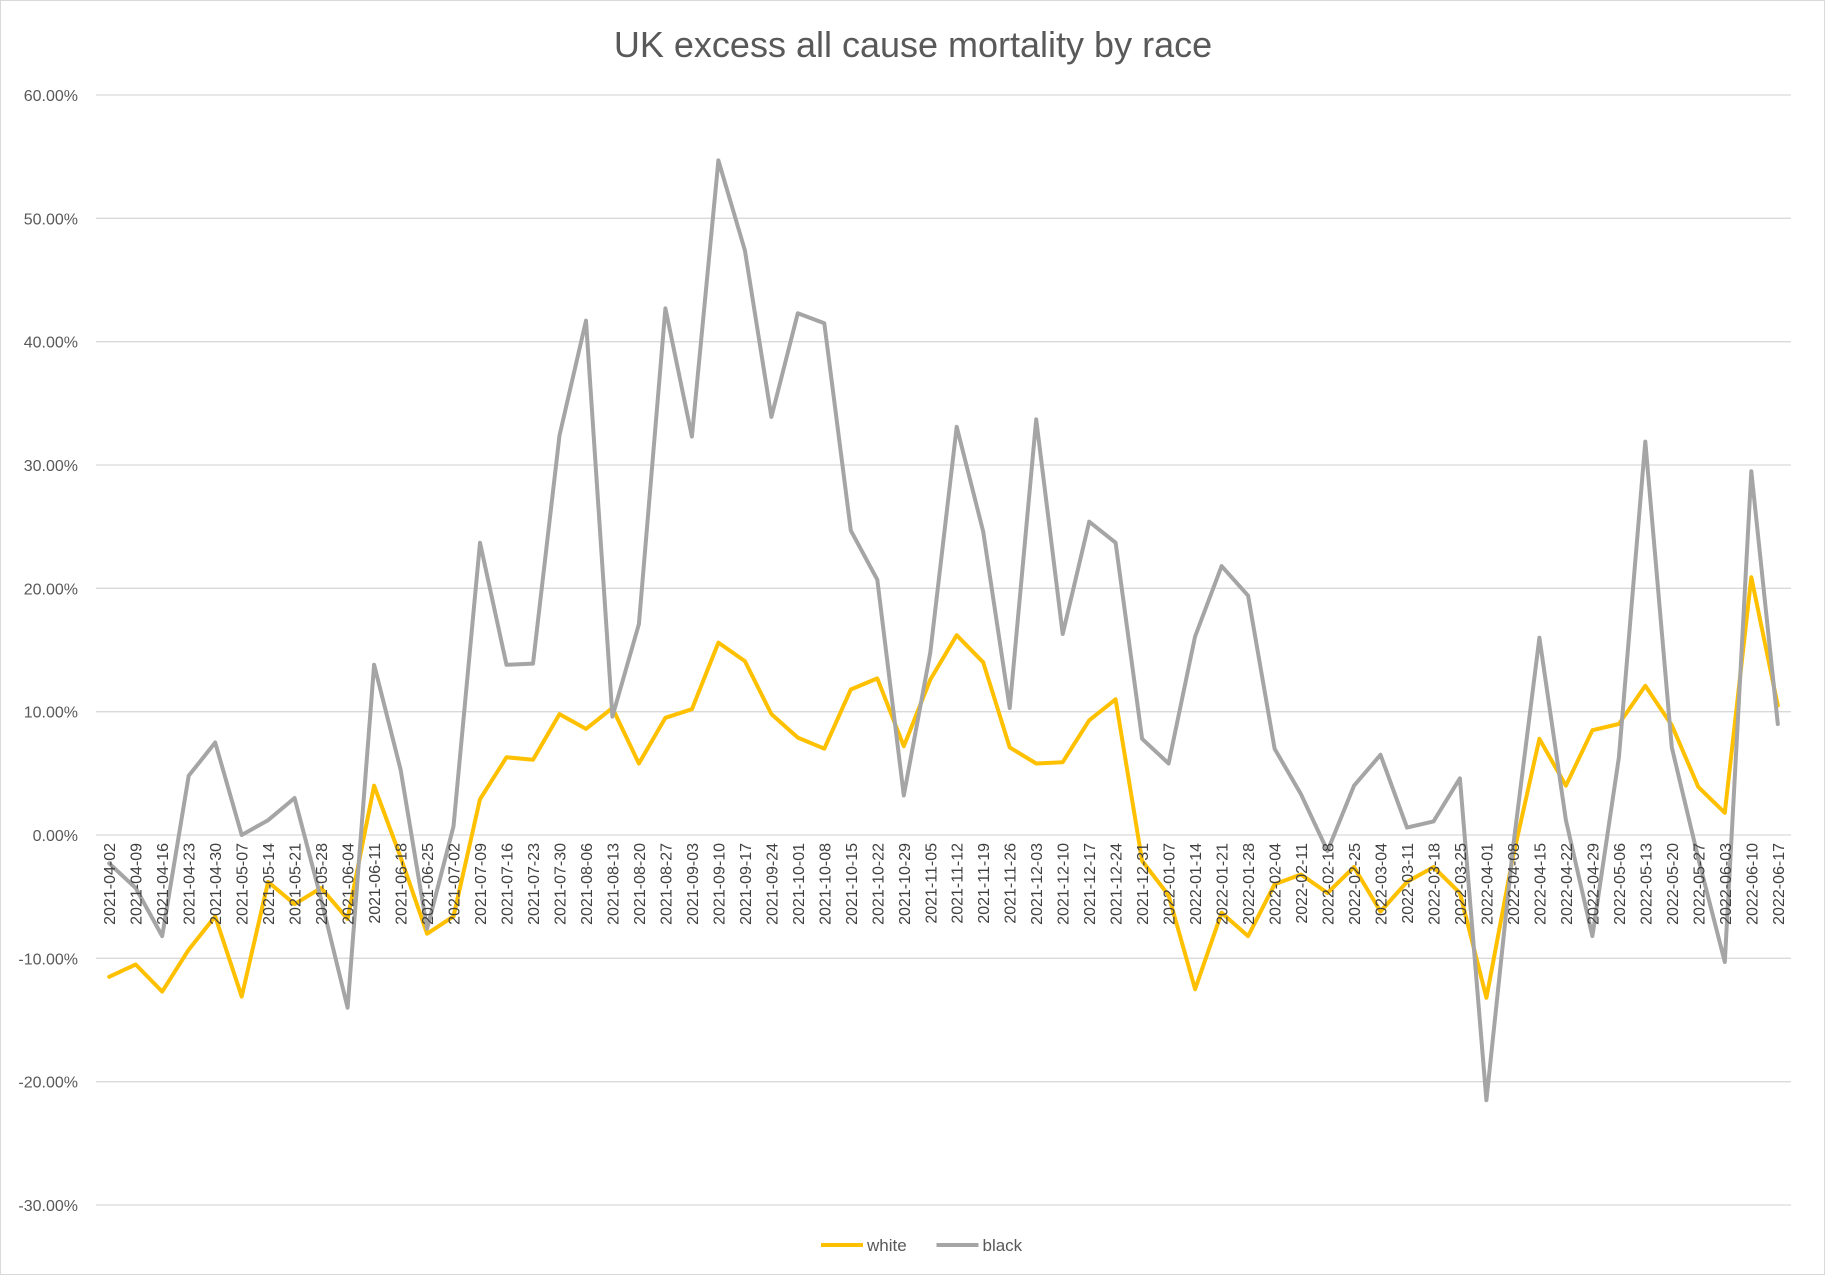  Describe the element at coordinates (51, 466) in the screenshot. I see `y-tick-label: 30.00%` at that location.